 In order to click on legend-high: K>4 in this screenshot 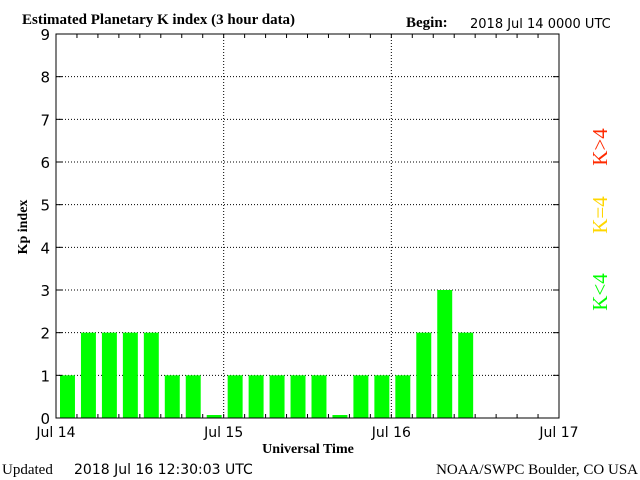, I will do `click(600, 147)`.